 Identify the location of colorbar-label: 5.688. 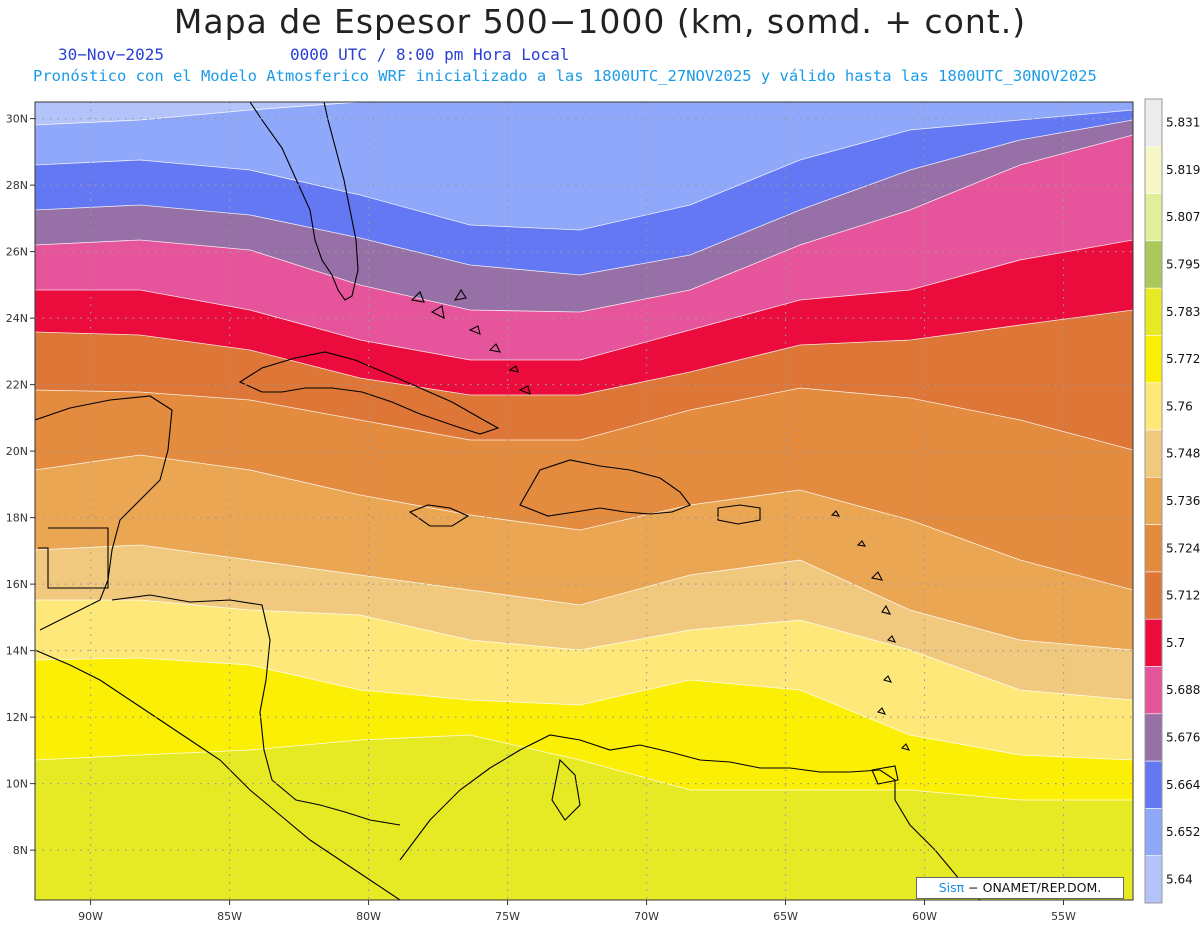
(1183, 690).